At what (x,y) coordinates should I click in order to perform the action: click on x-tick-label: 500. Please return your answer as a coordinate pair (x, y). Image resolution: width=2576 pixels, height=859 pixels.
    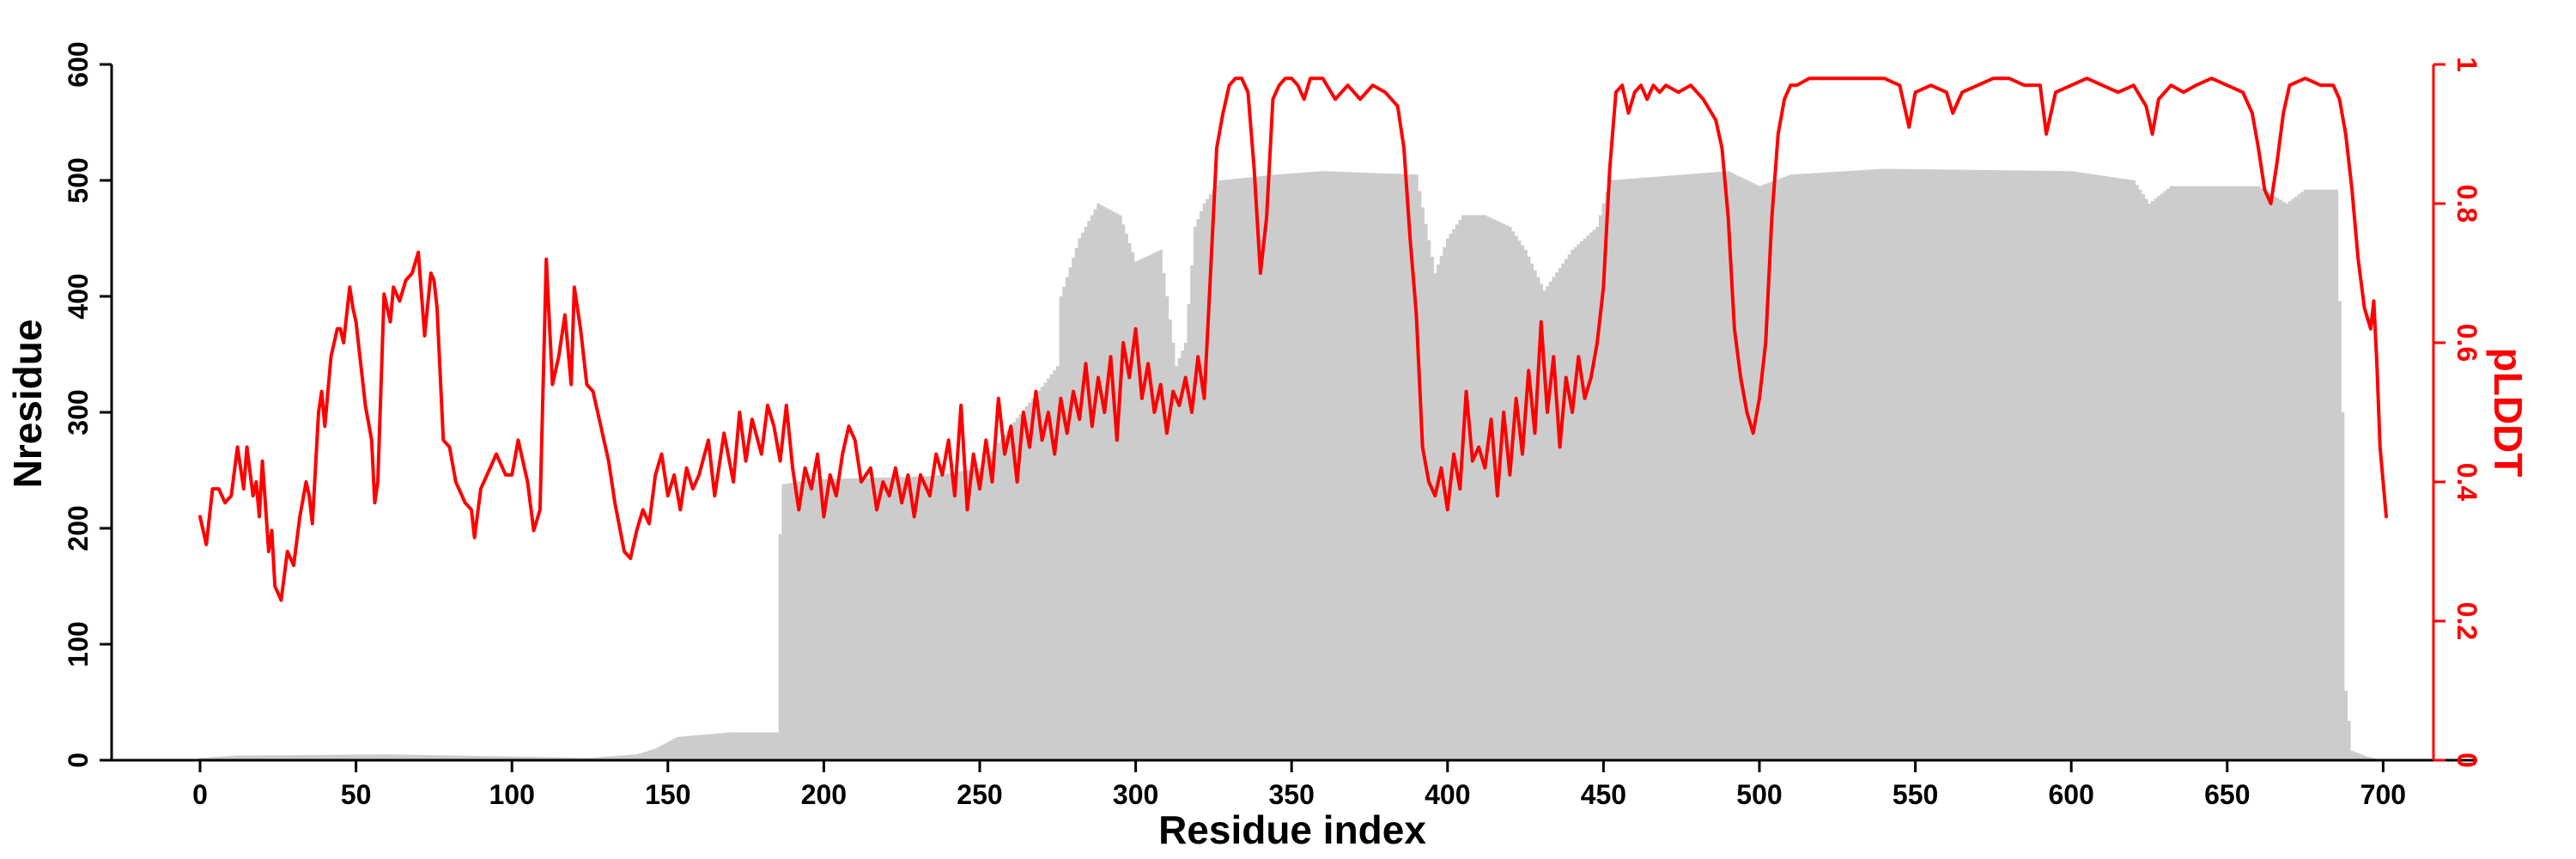
    Looking at the image, I should click on (1759, 794).